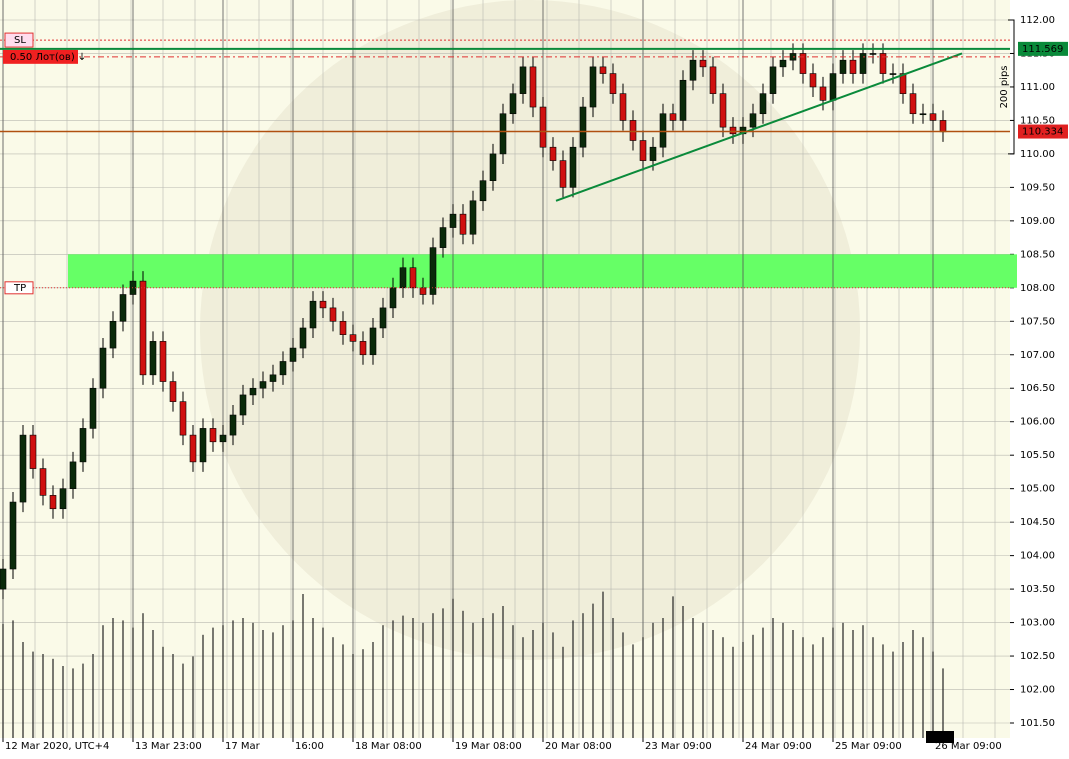 This screenshot has height=759, width=1069. Describe the element at coordinates (1011, 87) in the screenshot. I see `measure-bracket` at that location.